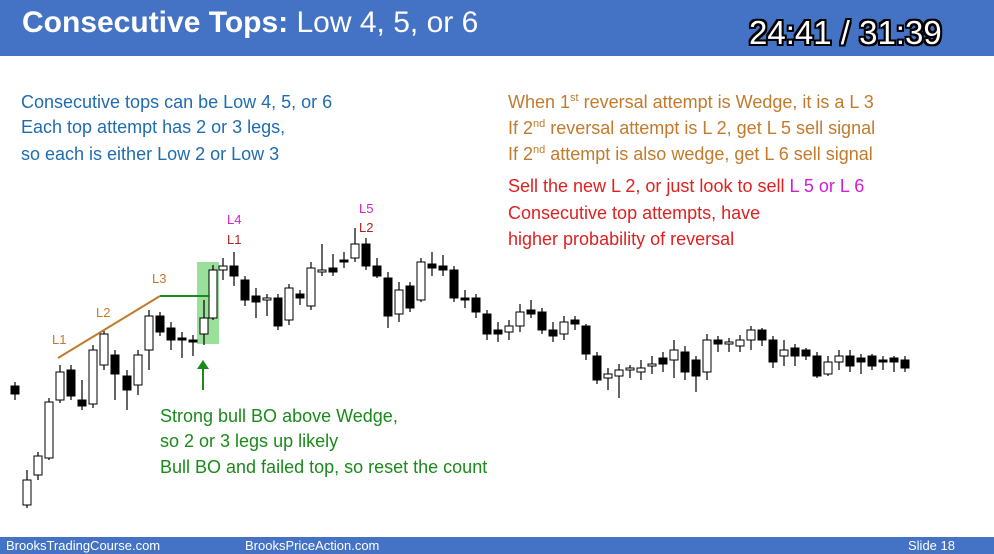 The image size is (994, 554). I want to click on label-l1-second: L1, so click(234, 239).